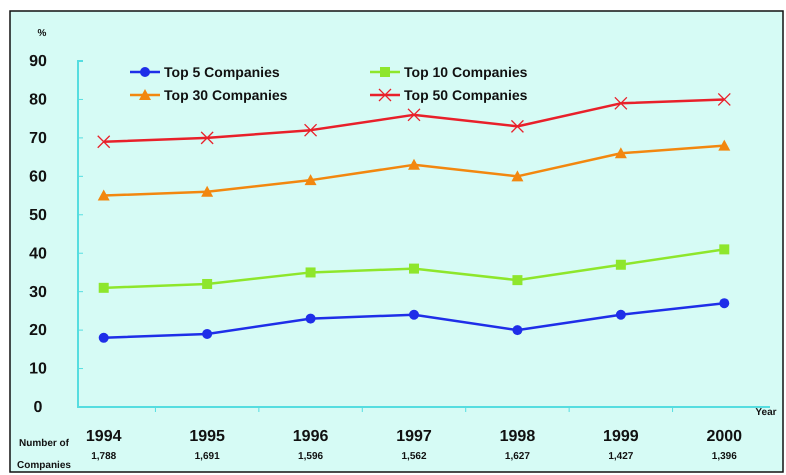  Describe the element at coordinates (38, 139) in the screenshot. I see `y-tick-label: 70` at that location.